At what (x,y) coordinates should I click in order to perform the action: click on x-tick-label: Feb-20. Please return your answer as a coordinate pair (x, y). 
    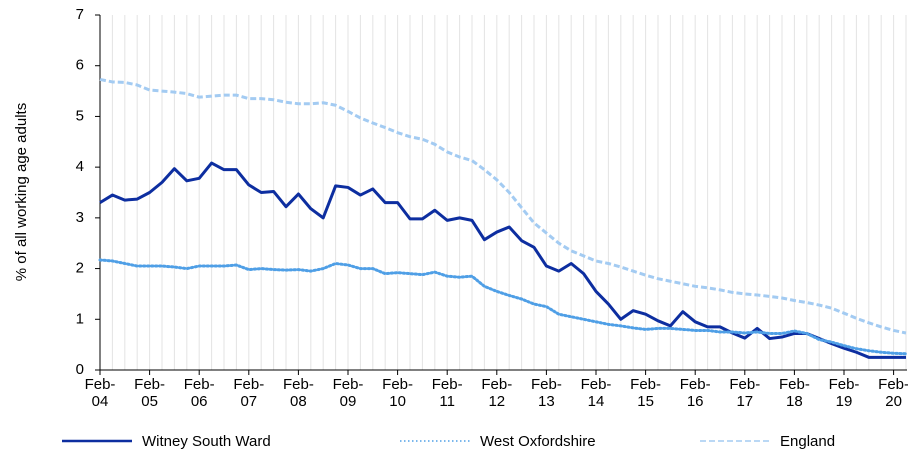
    Looking at the image, I should click on (893, 393).